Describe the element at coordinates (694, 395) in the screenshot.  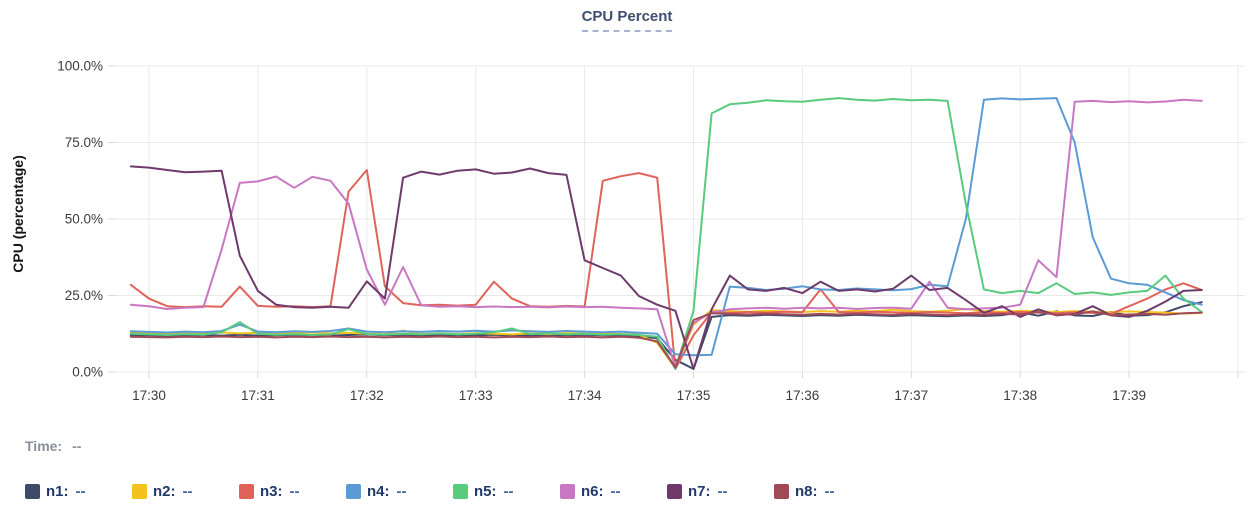
I see `x-tick-label: 17:35` at that location.